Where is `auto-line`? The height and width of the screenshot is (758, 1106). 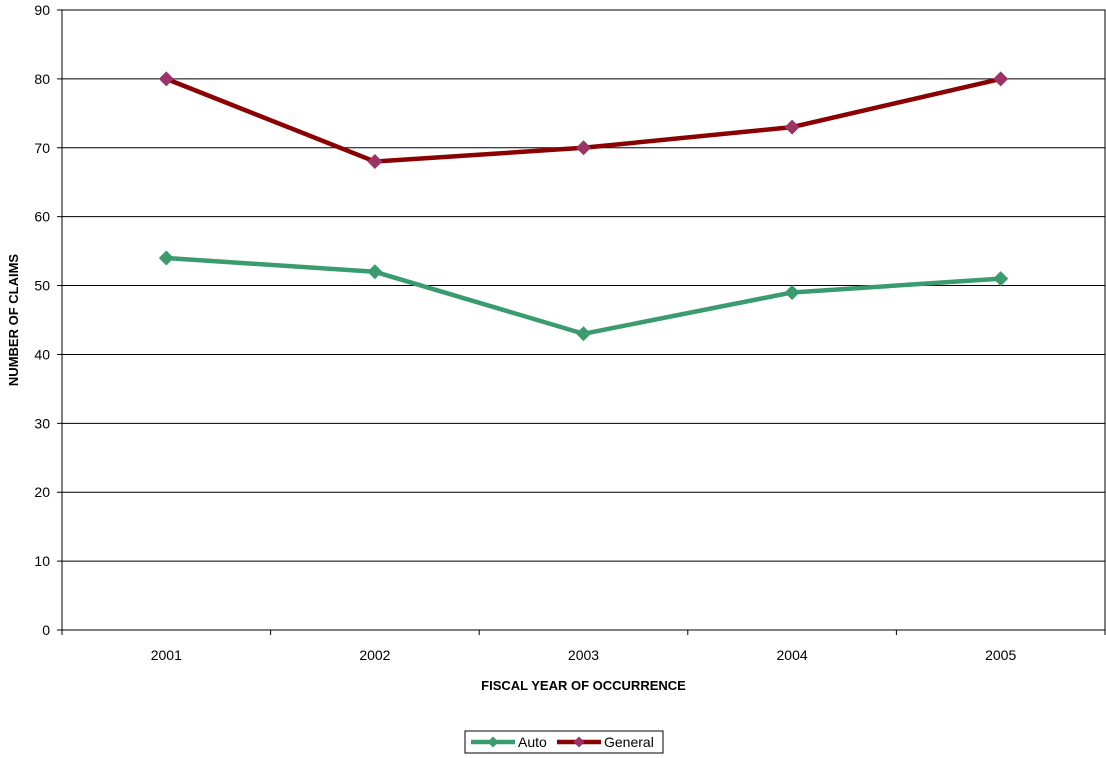 auto-line is located at coordinates (583, 296).